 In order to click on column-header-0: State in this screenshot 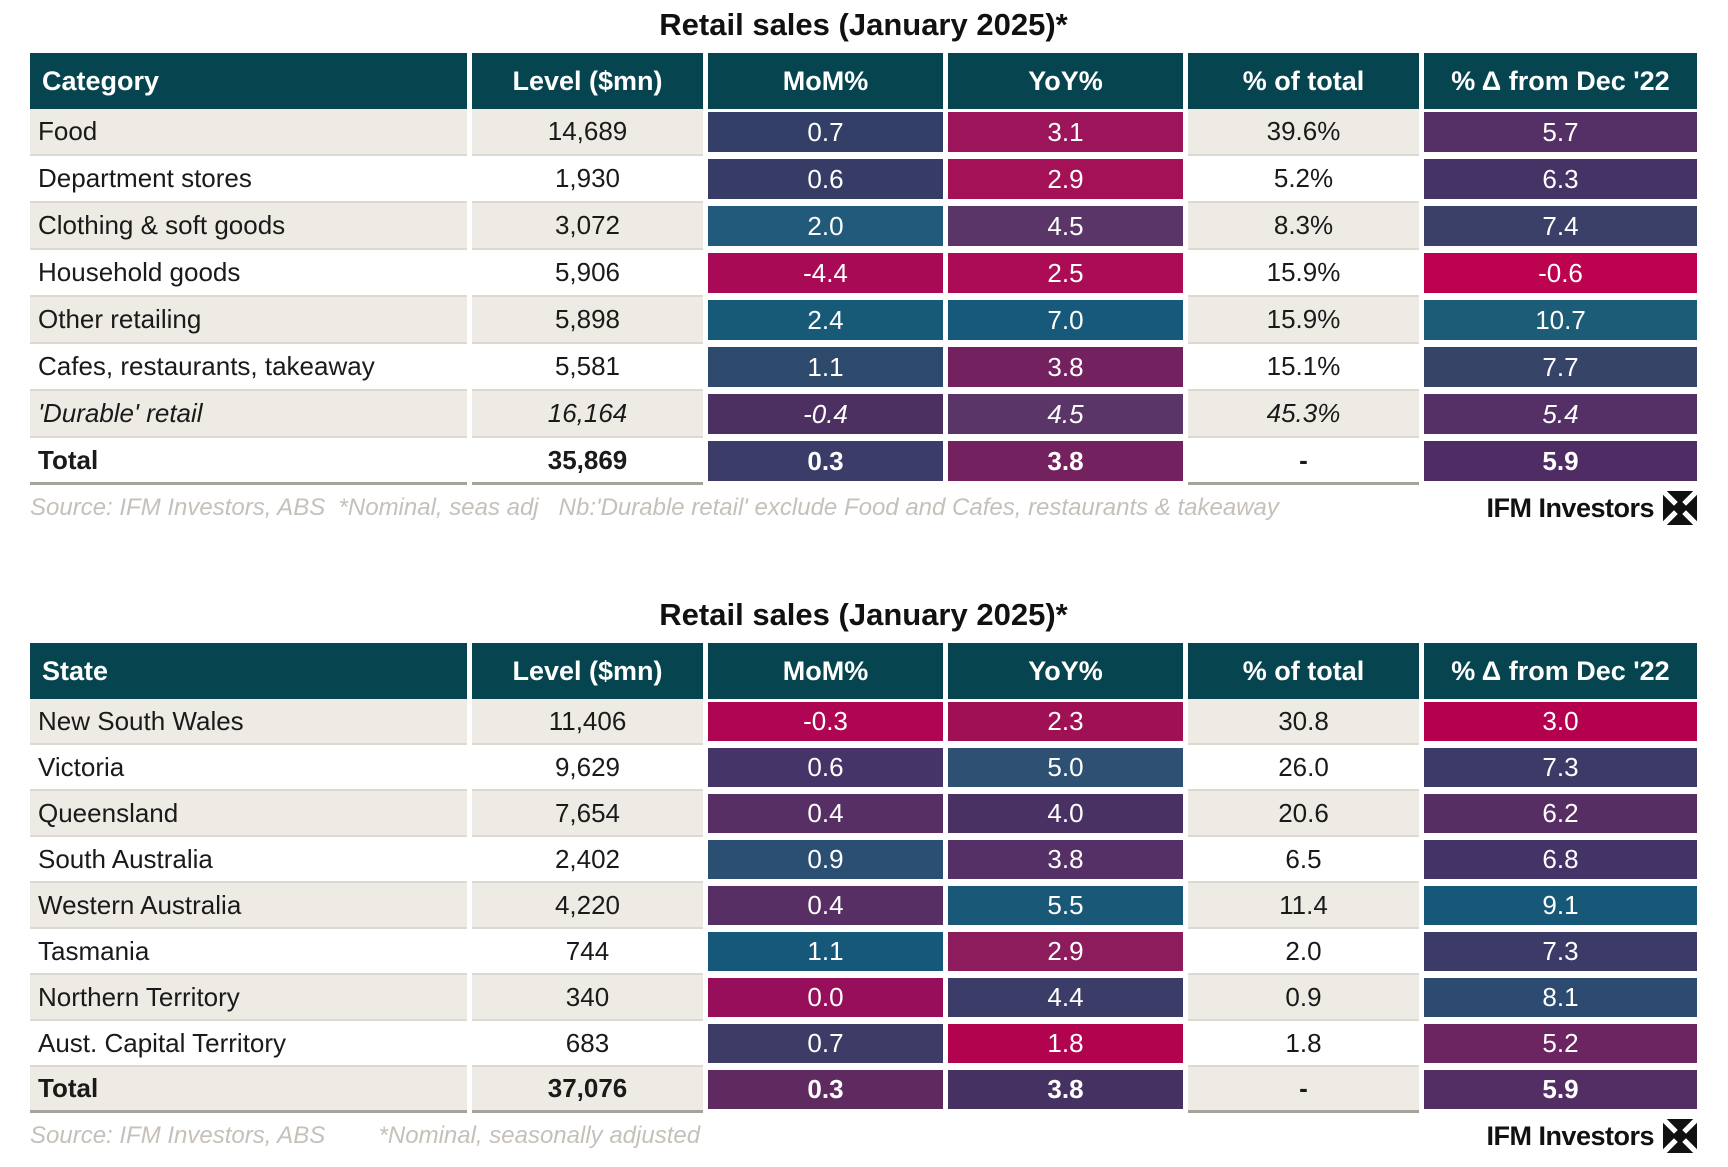, I will do `click(248, 671)`.